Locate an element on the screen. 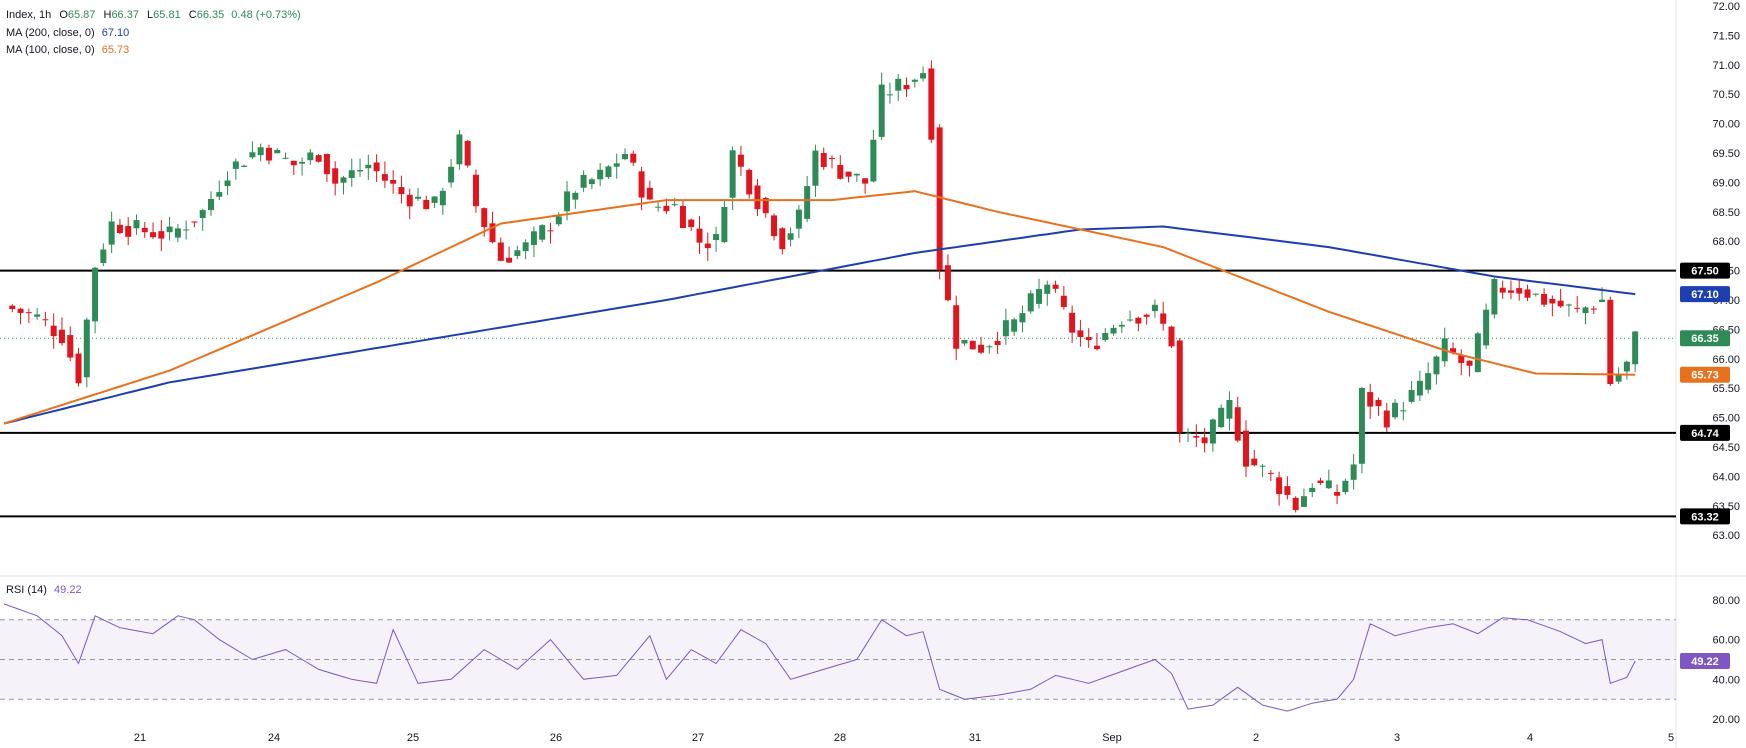 This screenshot has width=1746, height=748. legend-ma200-value: 67.10 is located at coordinates (115, 33).